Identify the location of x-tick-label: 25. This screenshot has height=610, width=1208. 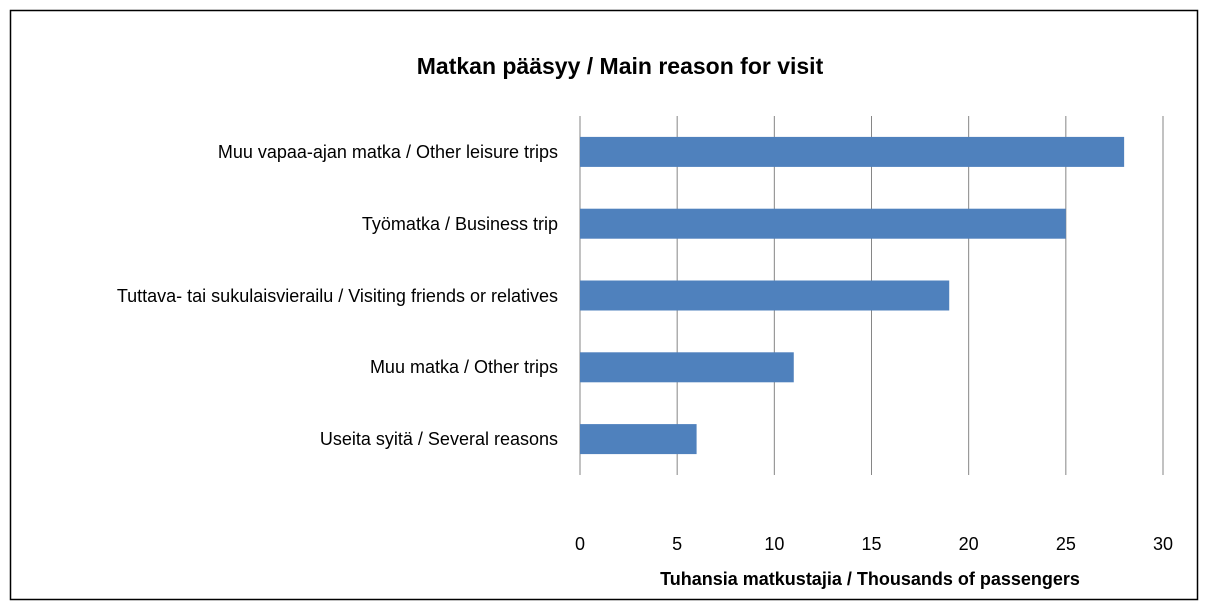
(1066, 544).